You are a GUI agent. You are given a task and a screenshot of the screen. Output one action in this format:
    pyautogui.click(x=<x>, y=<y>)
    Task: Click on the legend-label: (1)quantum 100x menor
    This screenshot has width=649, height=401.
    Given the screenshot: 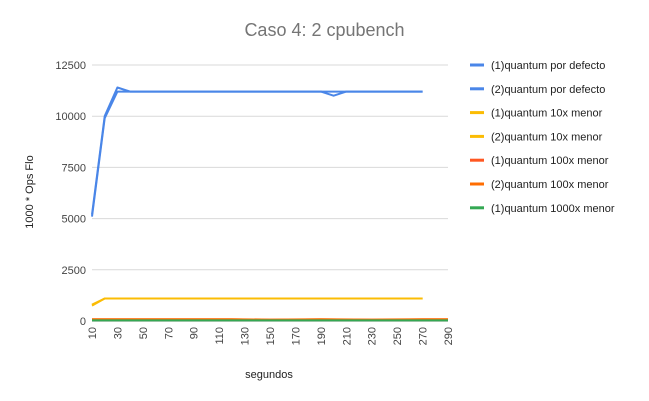 What is the action you would take?
    pyautogui.click(x=550, y=161)
    